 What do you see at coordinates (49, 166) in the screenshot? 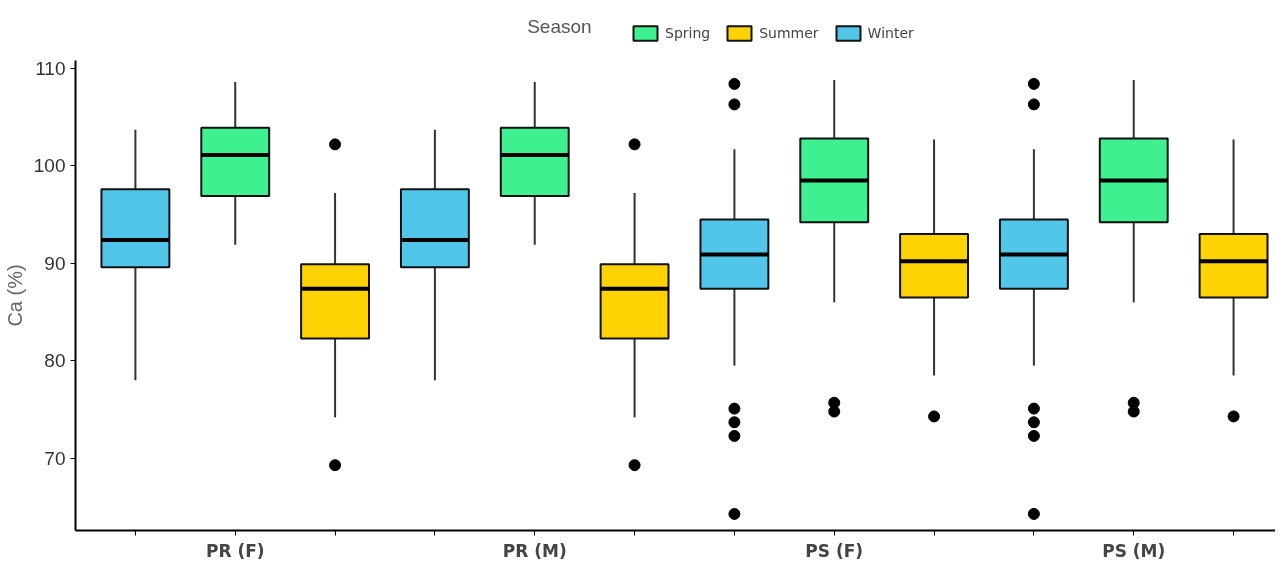
I see `y-tick-label: 100` at bounding box center [49, 166].